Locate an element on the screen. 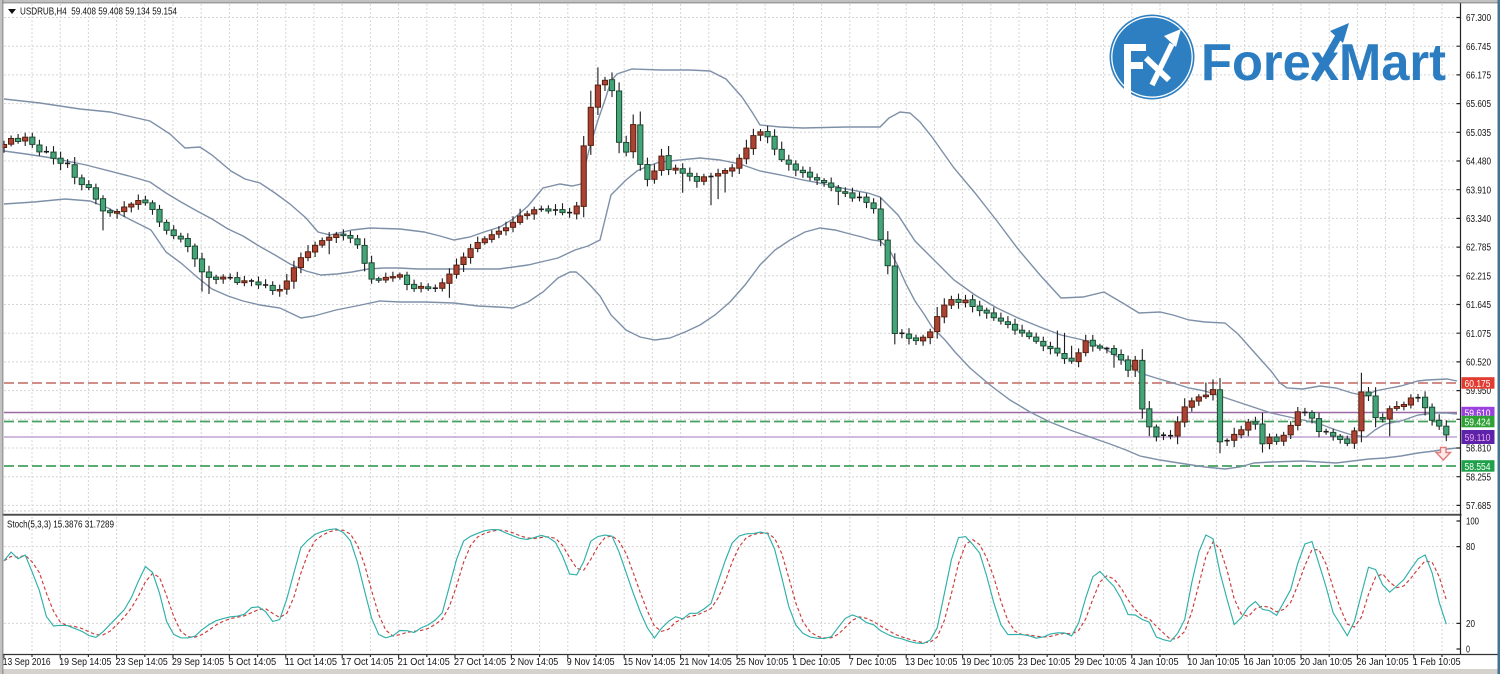  svg-text: 11 Oct 14:05 is located at coordinates (311, 662).